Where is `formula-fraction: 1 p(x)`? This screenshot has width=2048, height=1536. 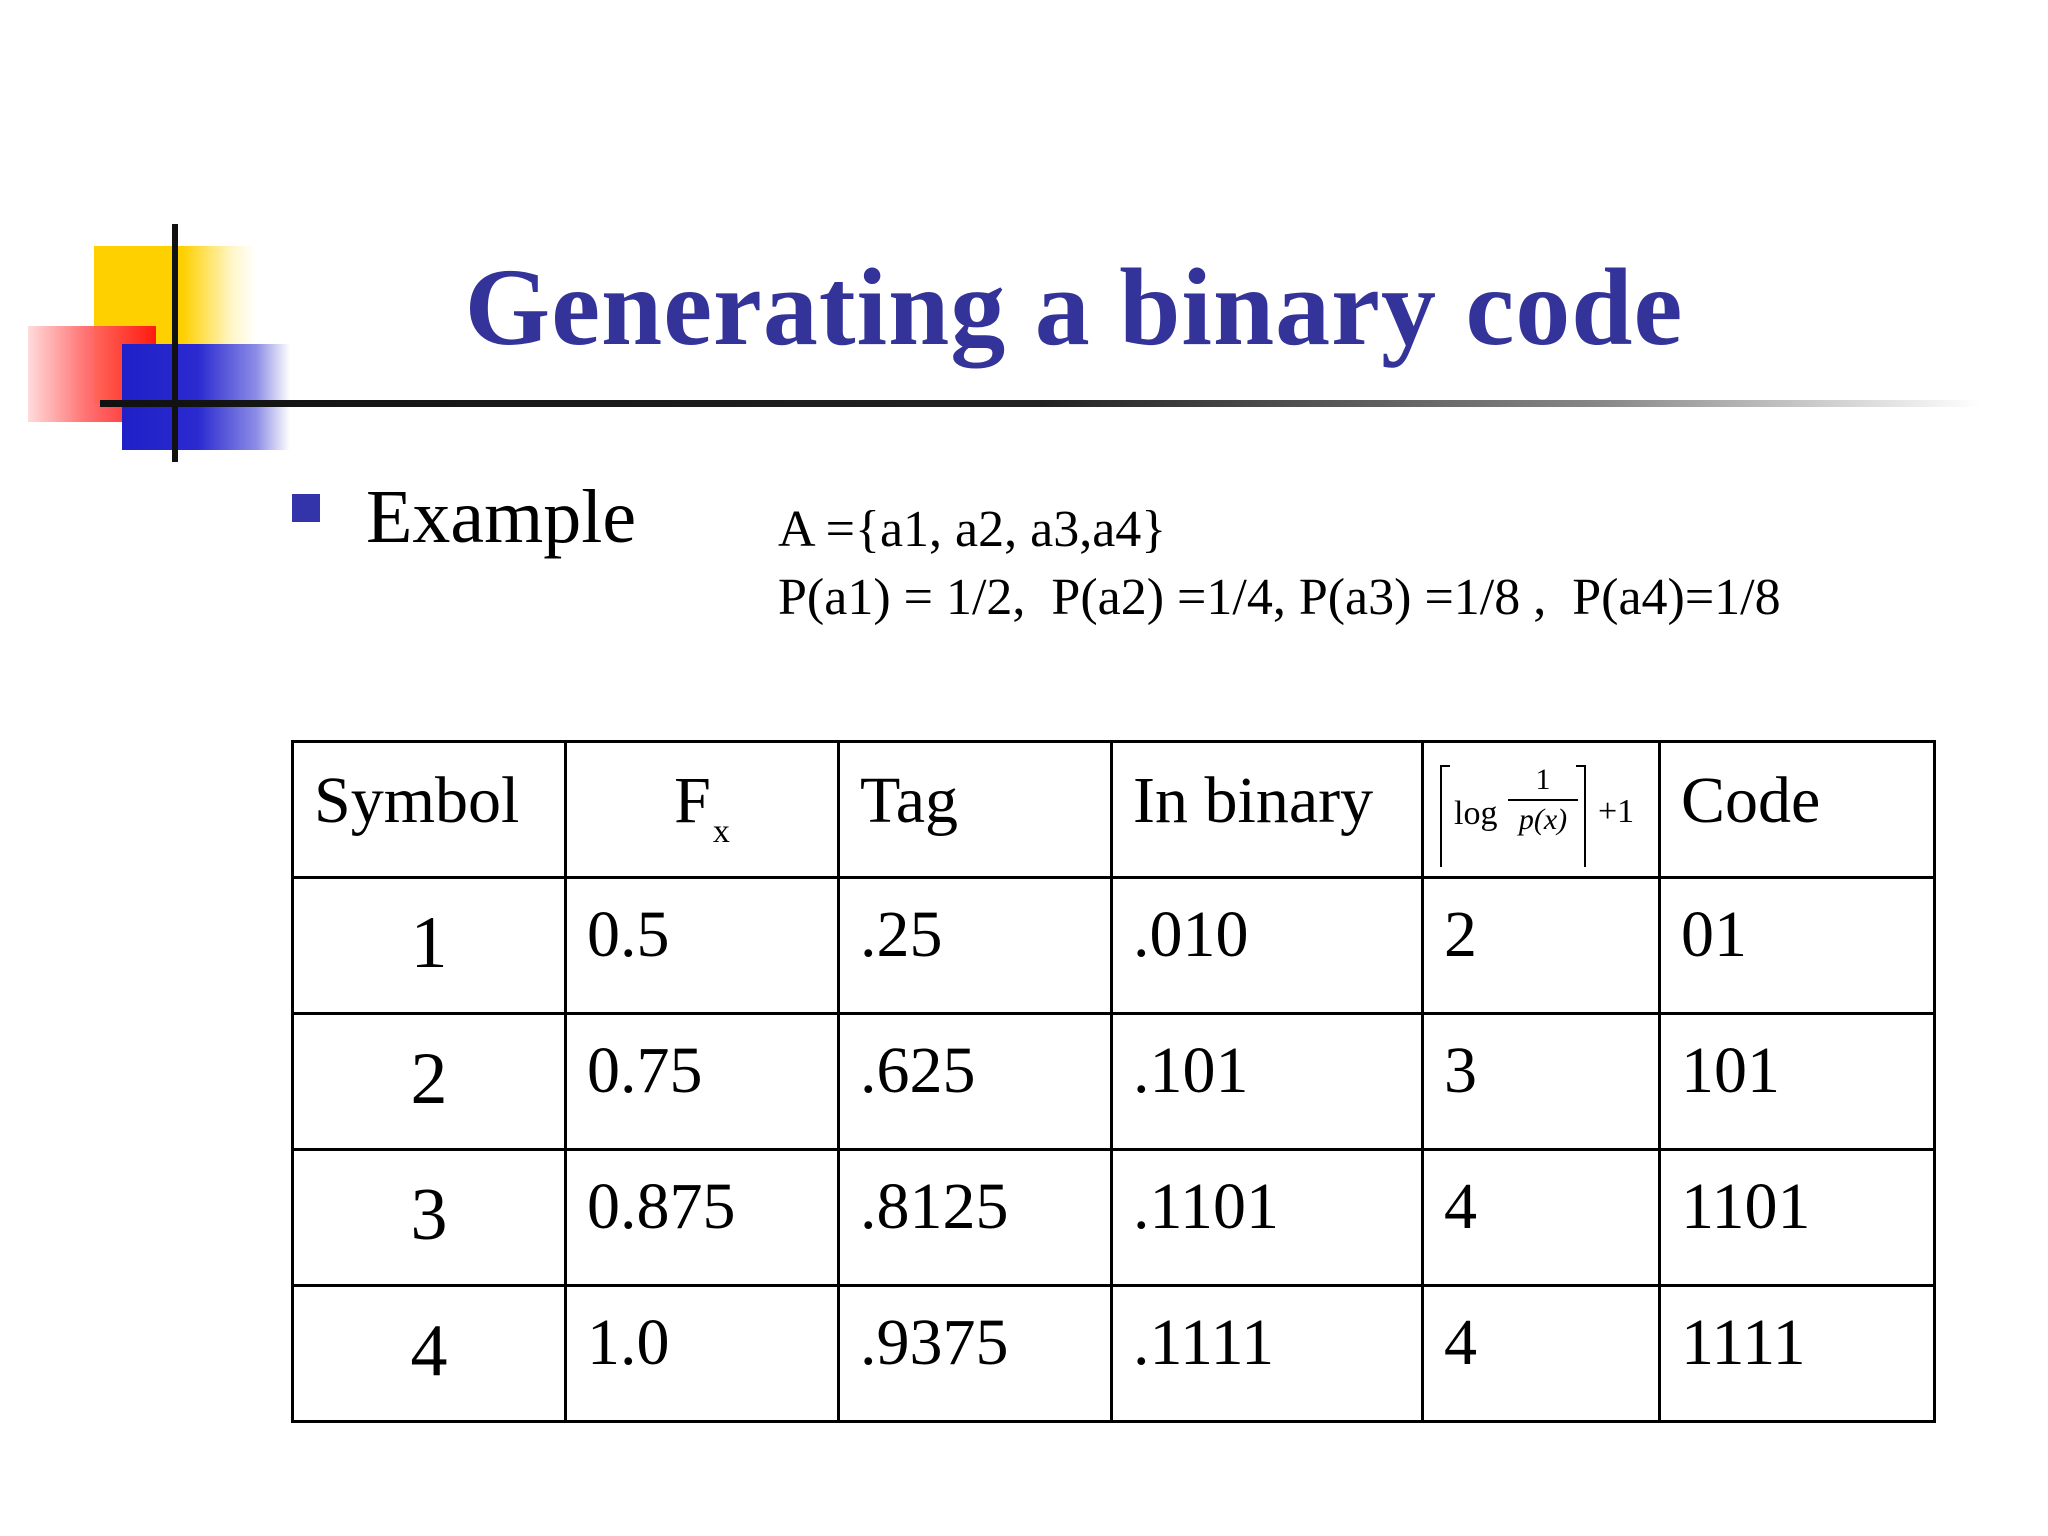 formula-fraction: 1 p(x) is located at coordinates (1543, 800).